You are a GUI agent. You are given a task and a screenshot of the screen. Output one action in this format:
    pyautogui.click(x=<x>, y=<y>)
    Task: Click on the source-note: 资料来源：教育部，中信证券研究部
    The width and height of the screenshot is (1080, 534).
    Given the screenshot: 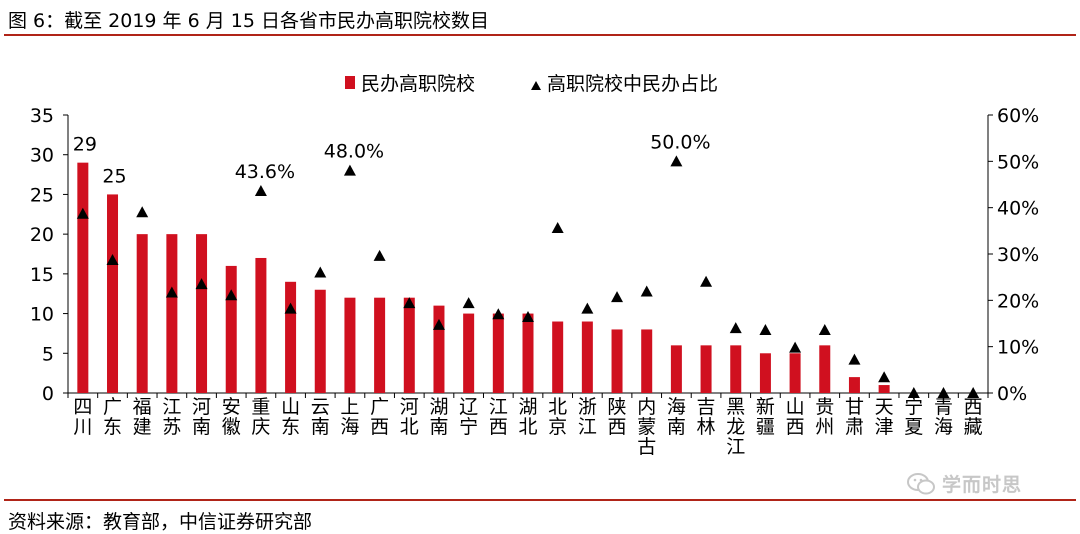 What is the action you would take?
    pyautogui.click(x=160, y=522)
    